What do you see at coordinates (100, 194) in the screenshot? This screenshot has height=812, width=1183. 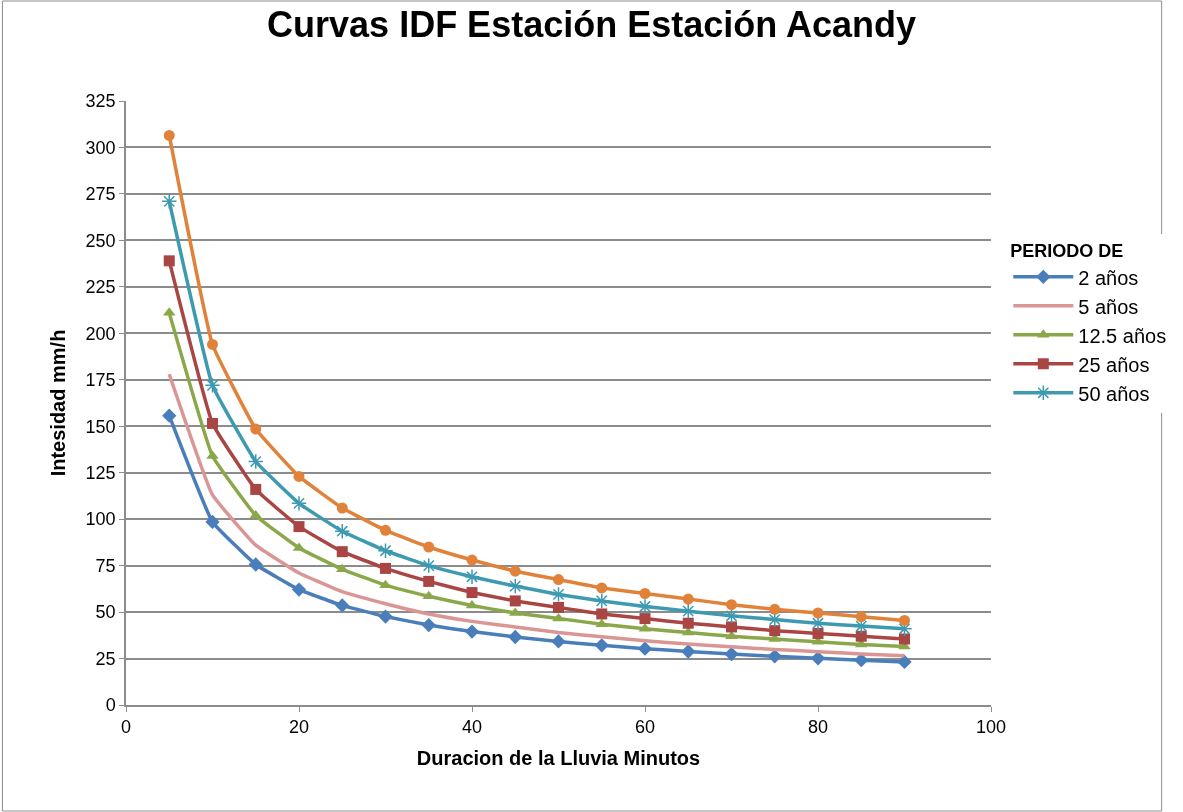 I see `y-tick-label: 275` at bounding box center [100, 194].